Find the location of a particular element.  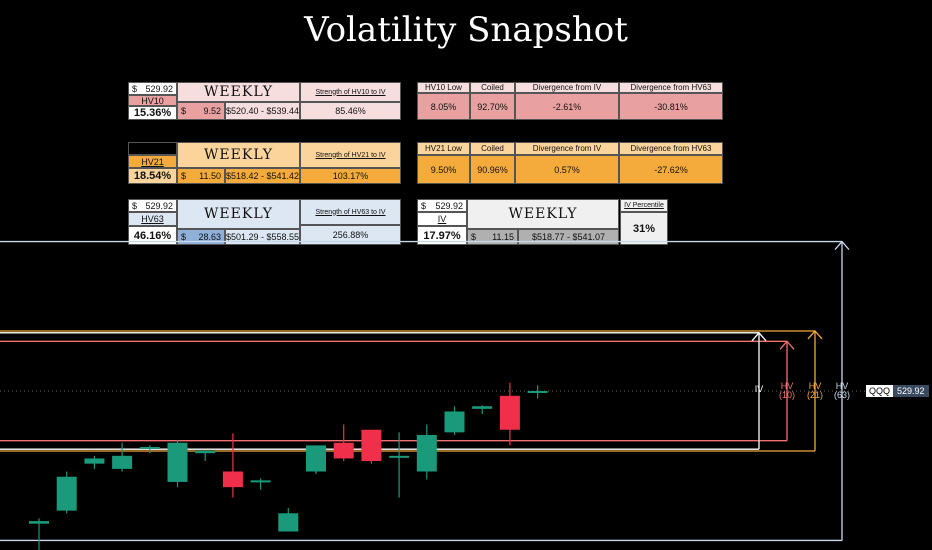

ticker-symbol: QQQ is located at coordinates (880, 391).